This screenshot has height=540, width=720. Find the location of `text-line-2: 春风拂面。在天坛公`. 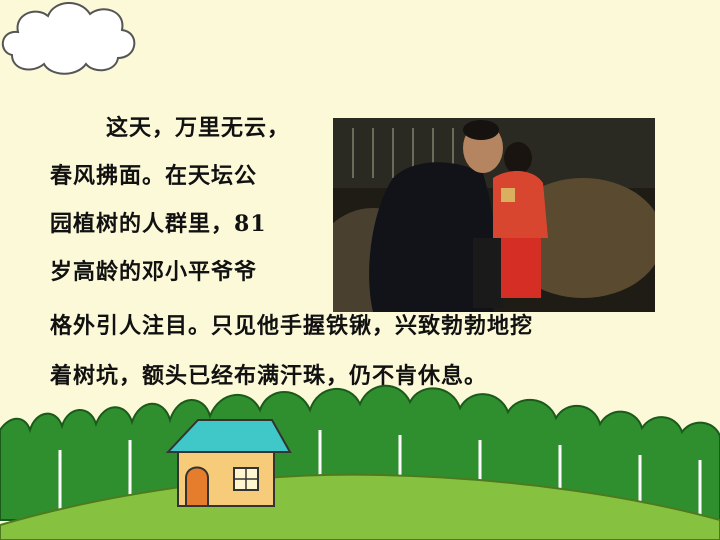

text-line-2: 春风拂面。在天坛公 is located at coordinates (154, 176).